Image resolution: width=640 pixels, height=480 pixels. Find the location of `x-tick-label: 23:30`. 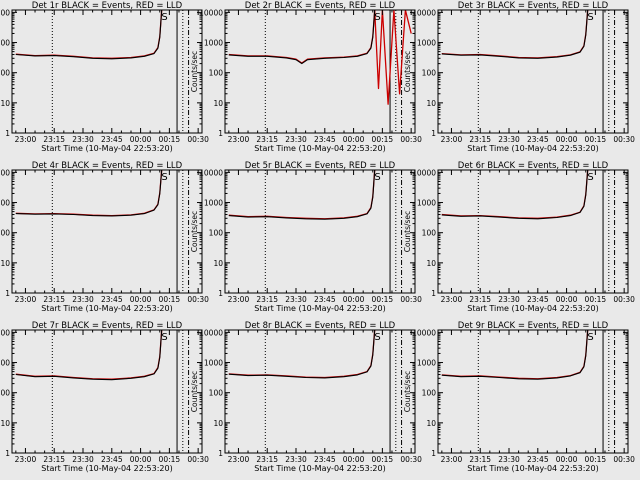

x-tick-label: 23:30 is located at coordinates (296, 299).